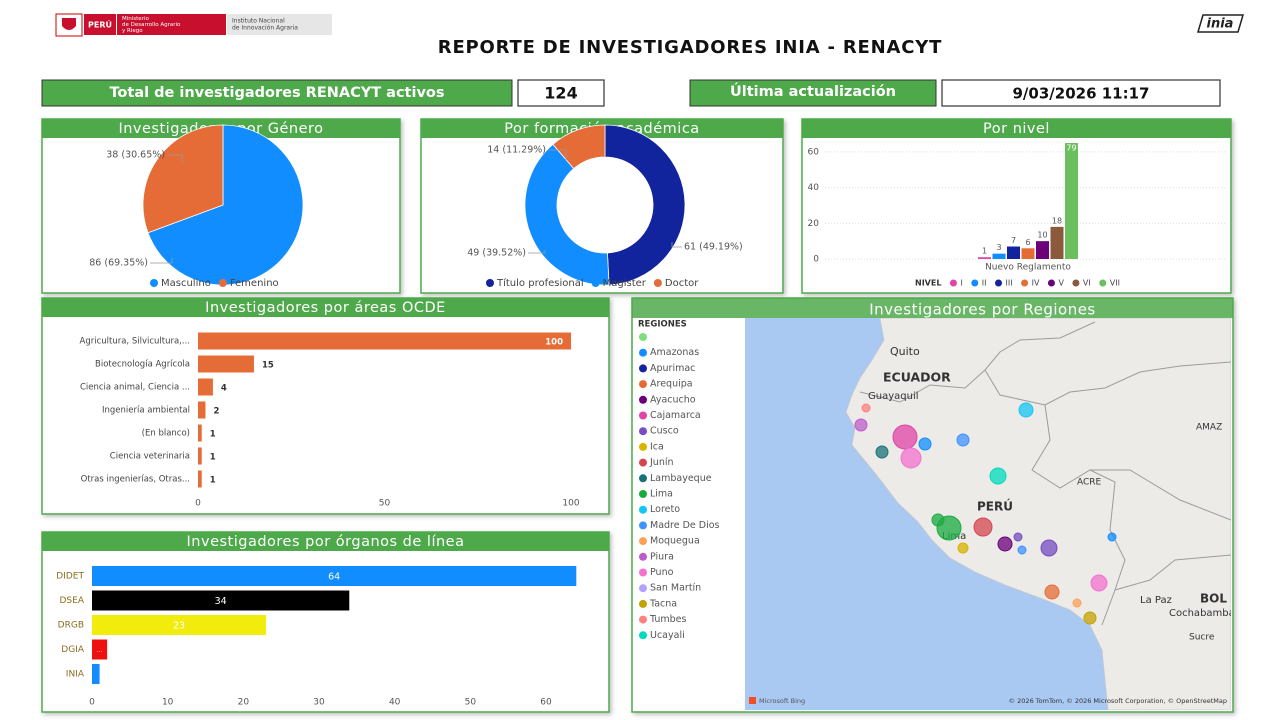  Describe the element at coordinates (254, 283) in the screenshot. I see `legend-label: Femenino` at that location.